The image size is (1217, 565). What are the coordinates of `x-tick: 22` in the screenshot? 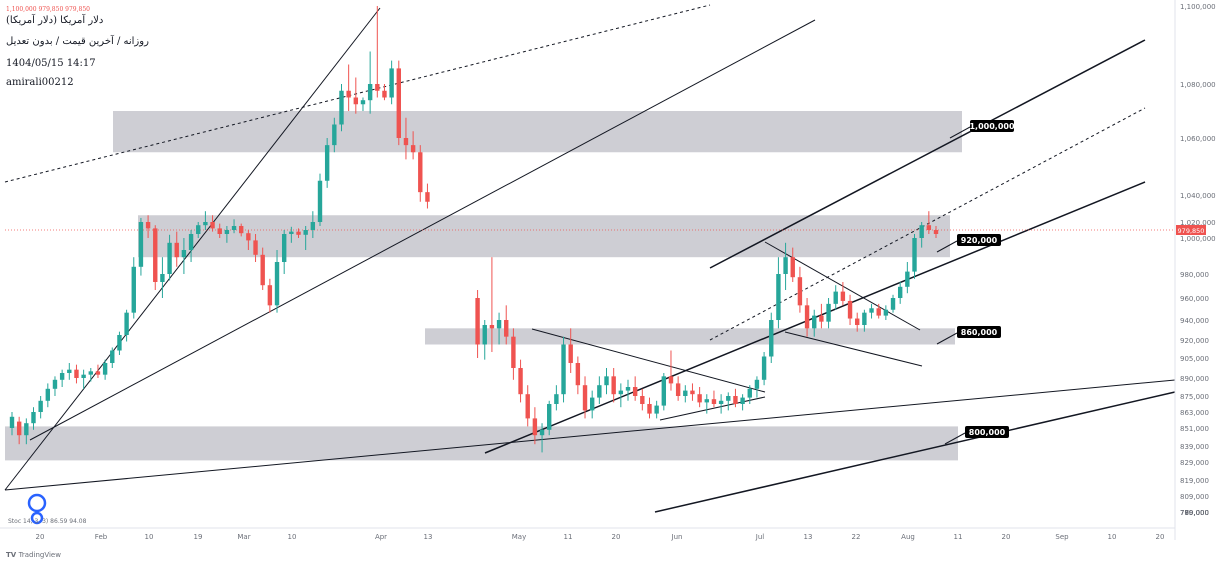 It's located at (856, 537).